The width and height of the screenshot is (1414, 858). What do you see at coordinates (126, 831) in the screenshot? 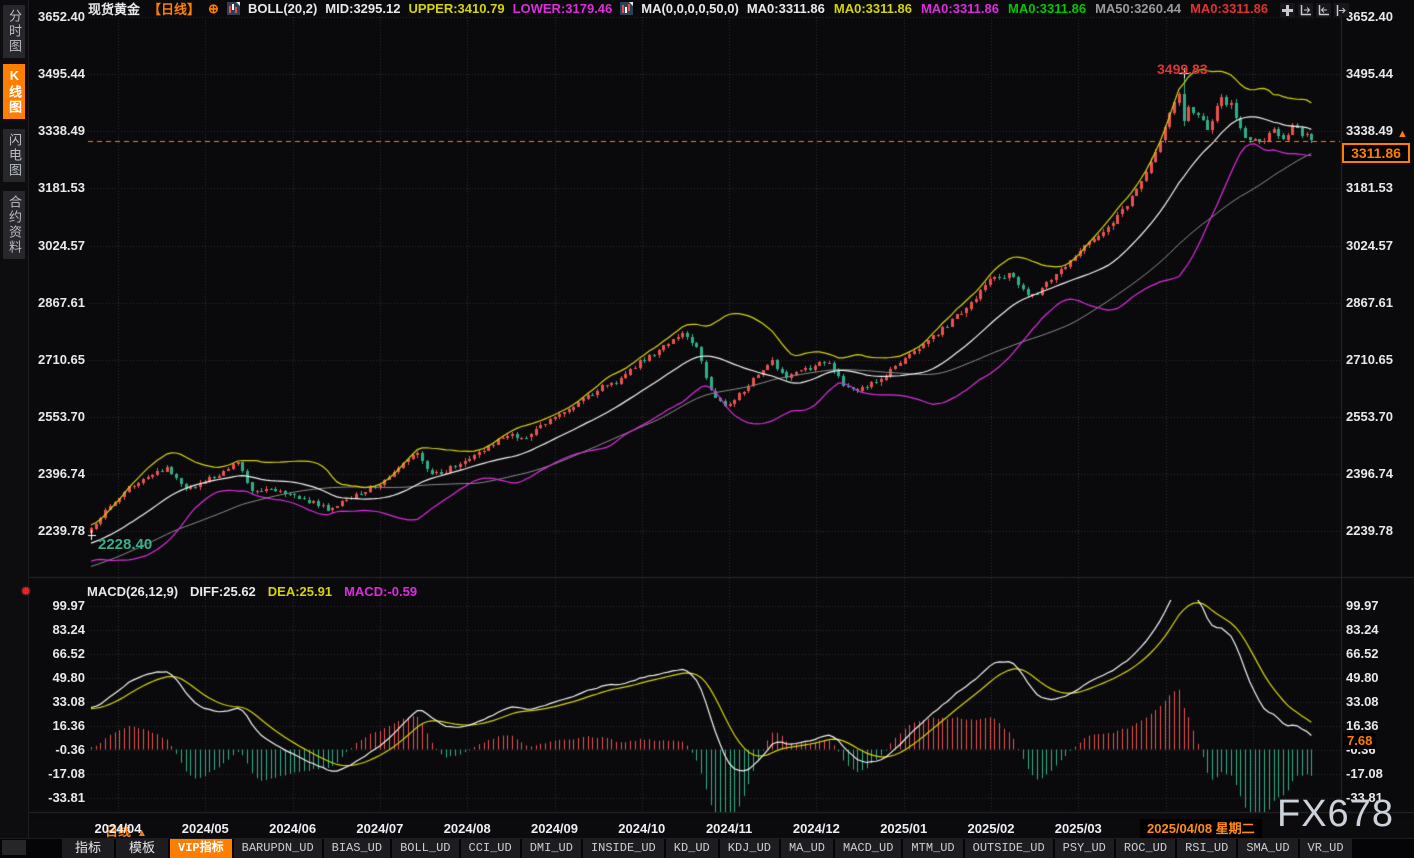
I see `period-selector: 日线 ▲` at bounding box center [126, 831].